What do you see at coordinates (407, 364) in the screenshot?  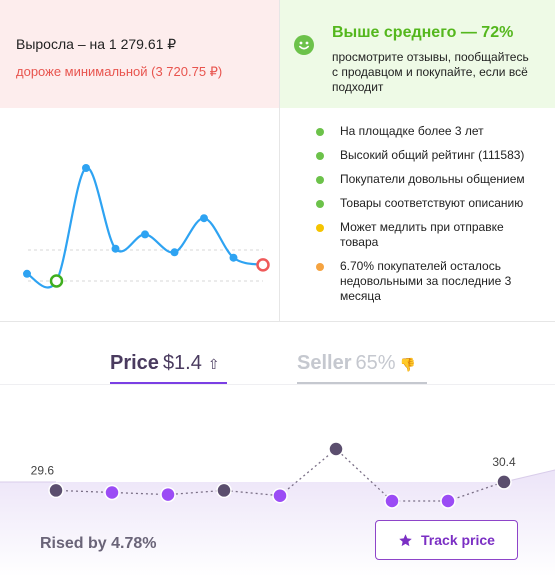 I see `thumbs-down-icon: 👎` at bounding box center [407, 364].